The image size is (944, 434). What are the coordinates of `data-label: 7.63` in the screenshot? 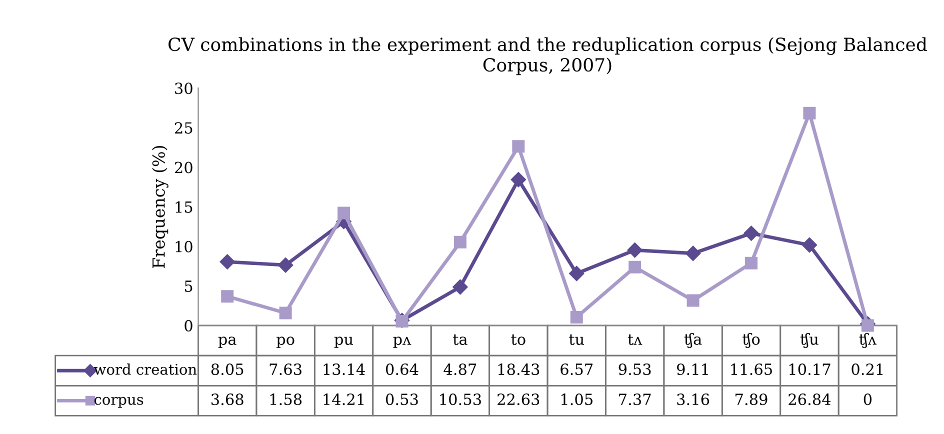 It's located at (286, 369).